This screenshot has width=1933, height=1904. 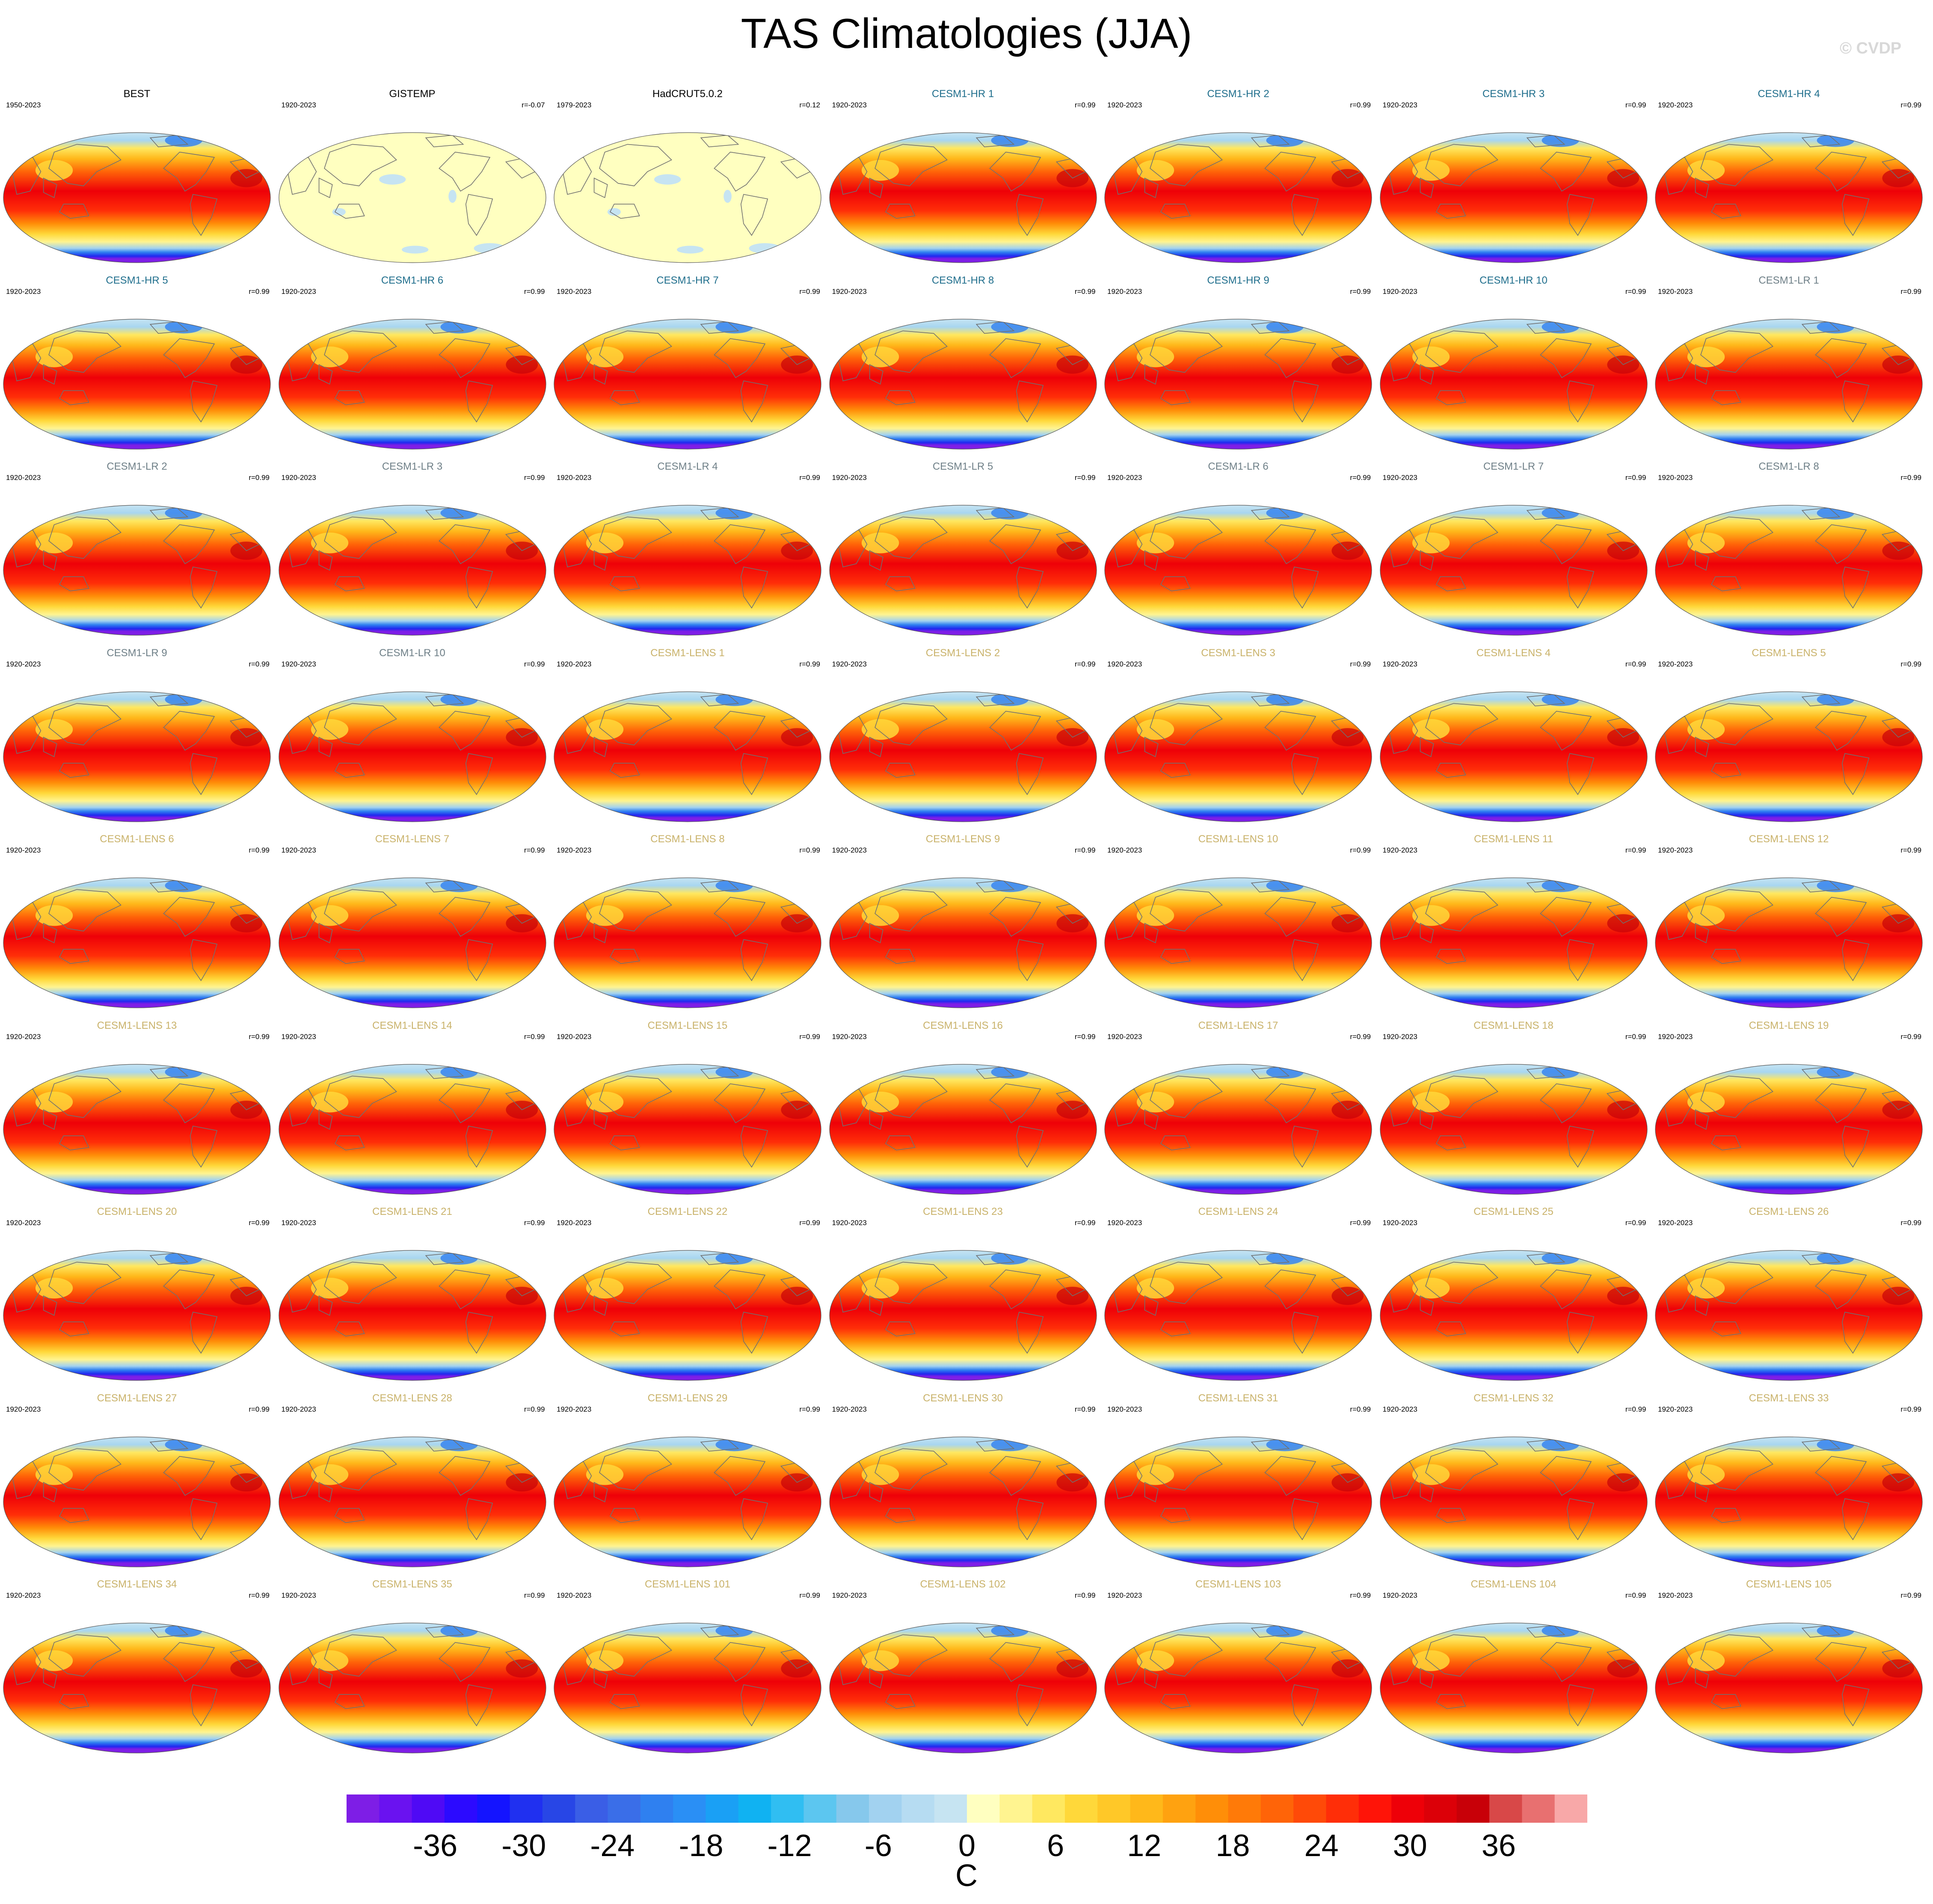 What do you see at coordinates (1238, 839) in the screenshot?
I see `panel-title: CESM1-LENS 10` at bounding box center [1238, 839].